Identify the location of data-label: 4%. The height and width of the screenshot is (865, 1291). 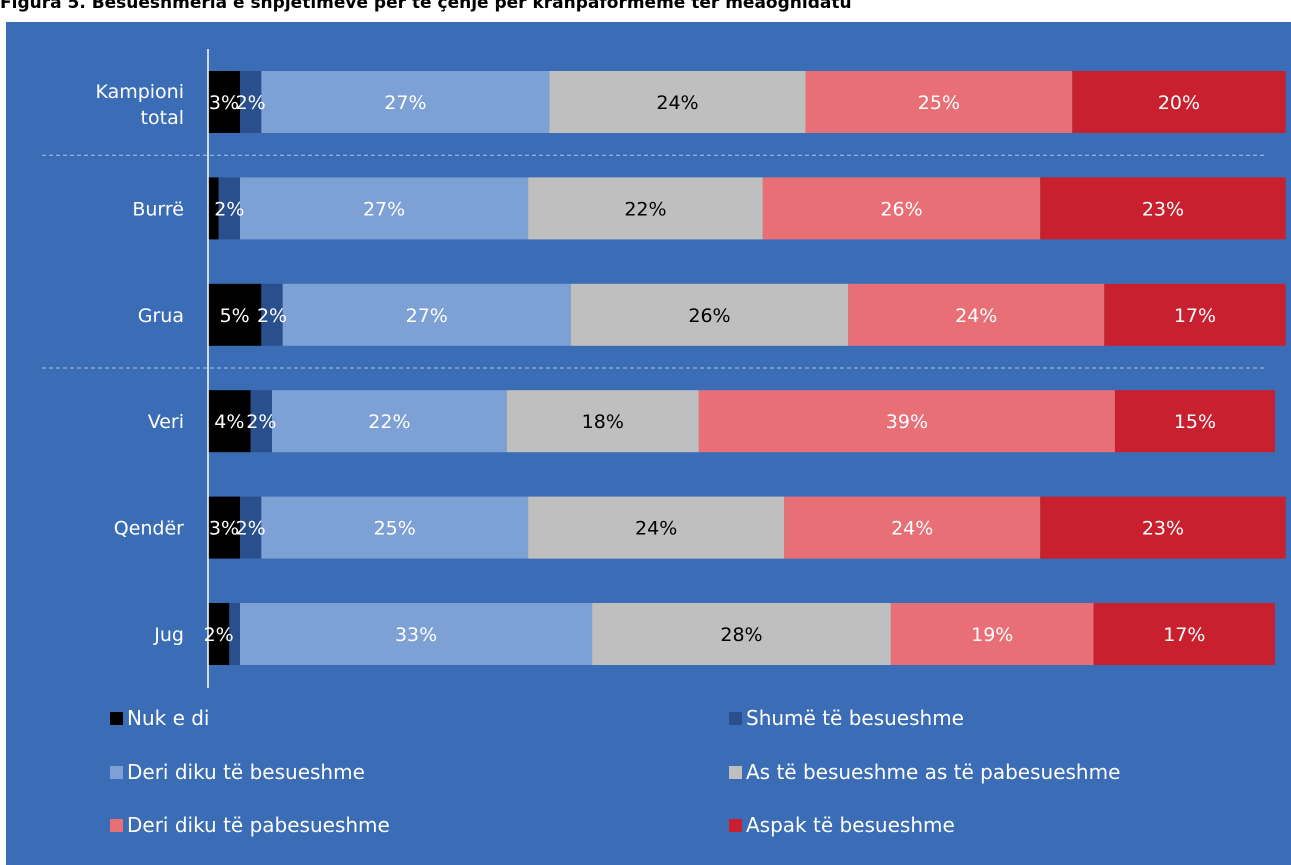
(229, 422).